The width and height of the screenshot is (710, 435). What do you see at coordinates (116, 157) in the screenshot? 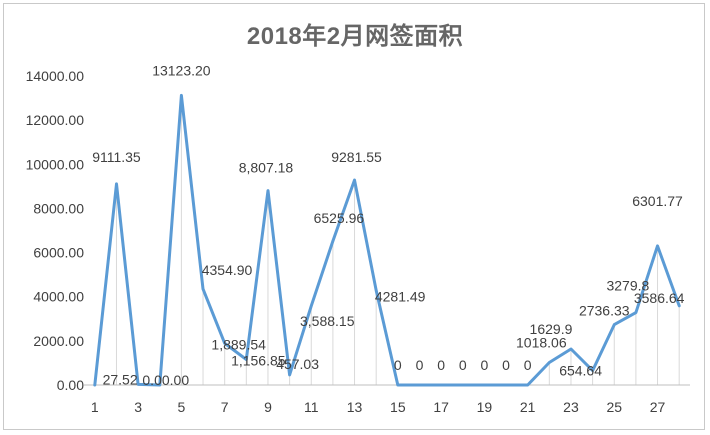
I see `data-label: 9111.35` at bounding box center [116, 157].